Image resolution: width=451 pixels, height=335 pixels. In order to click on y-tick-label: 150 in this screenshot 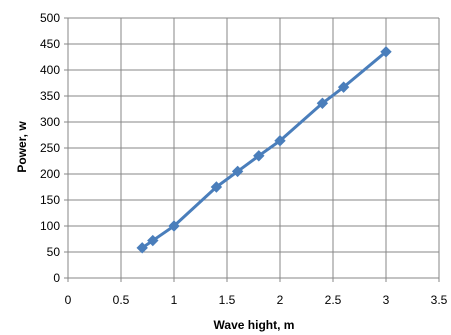, I will do `click(50, 200)`.